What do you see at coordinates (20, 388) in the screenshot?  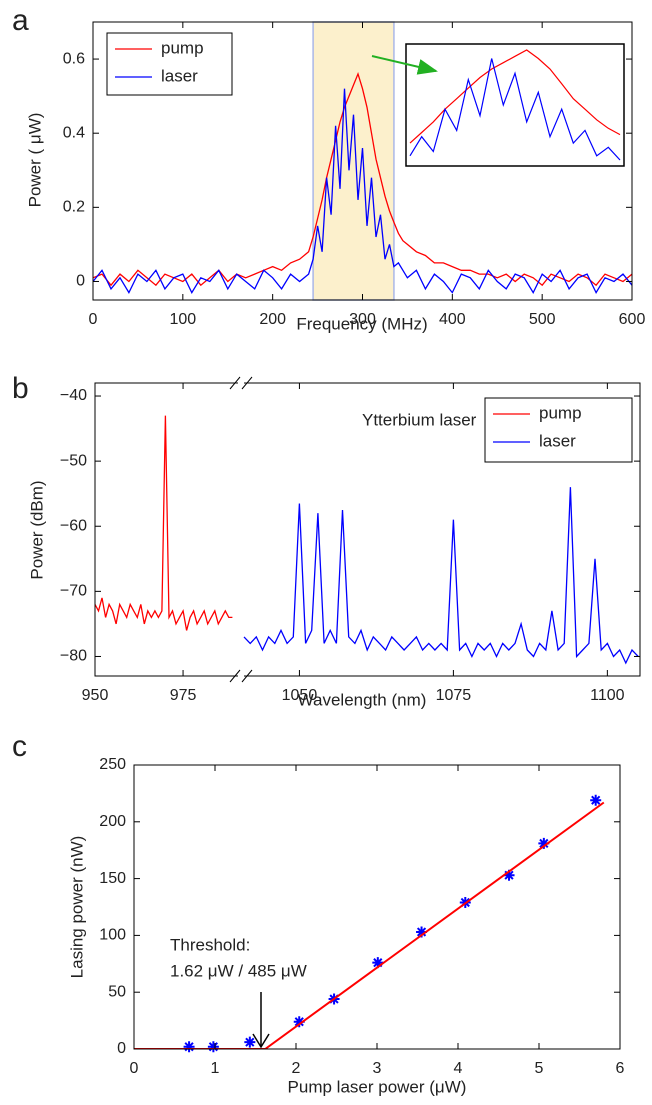 I see `panel-label: b` at bounding box center [20, 388].